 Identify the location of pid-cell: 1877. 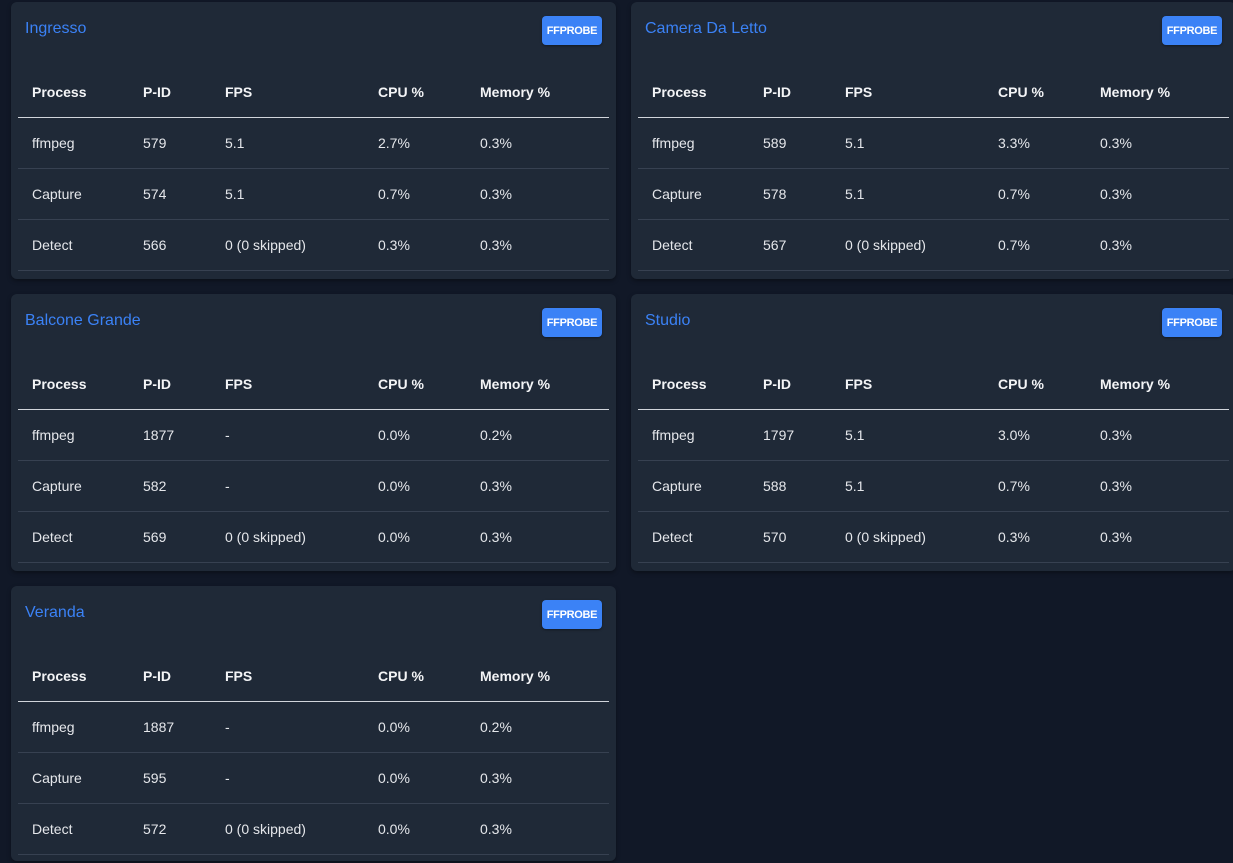
(170, 435).